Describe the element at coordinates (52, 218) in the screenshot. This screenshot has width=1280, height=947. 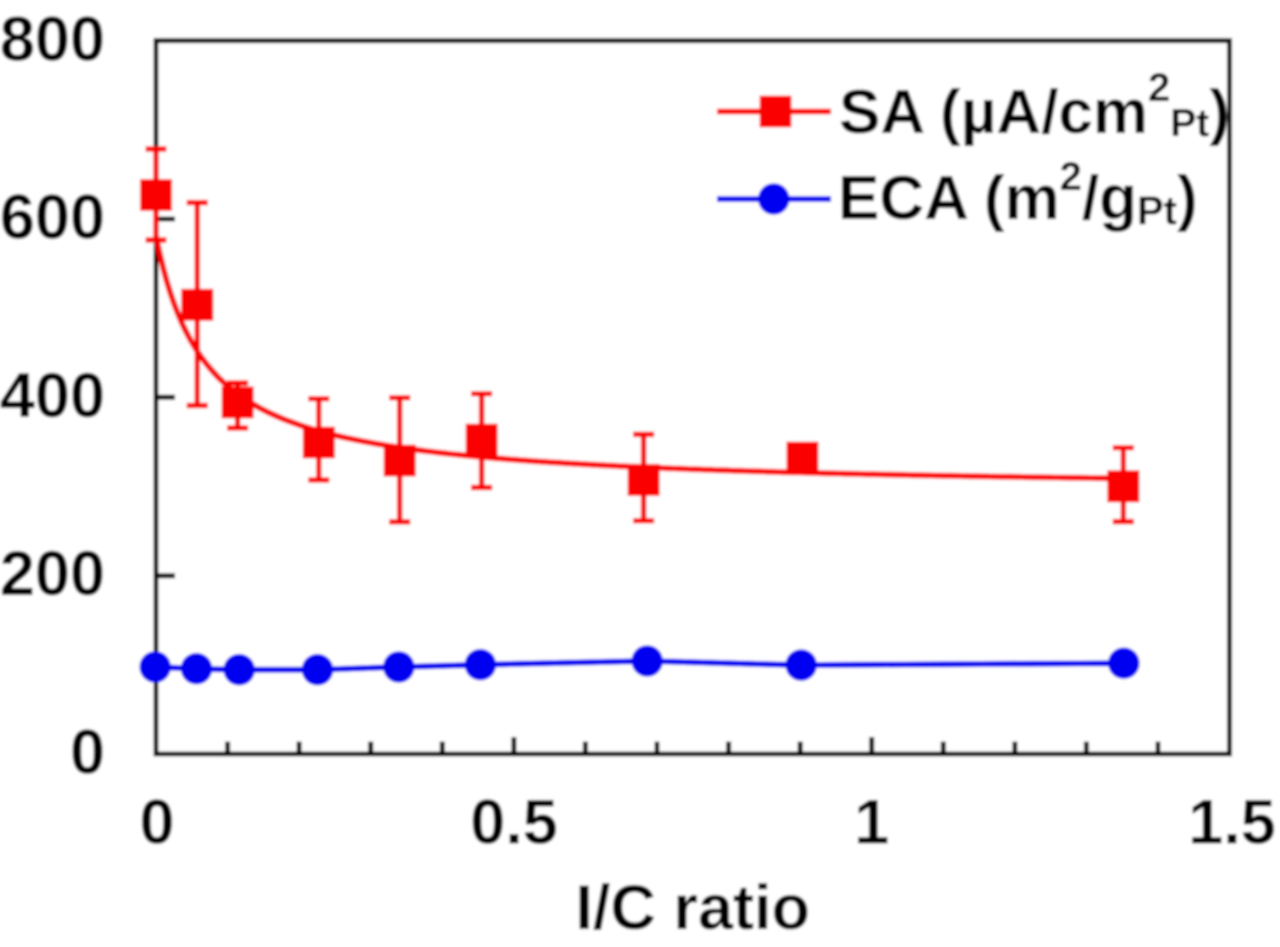
I see `svg-text: 600` at that location.